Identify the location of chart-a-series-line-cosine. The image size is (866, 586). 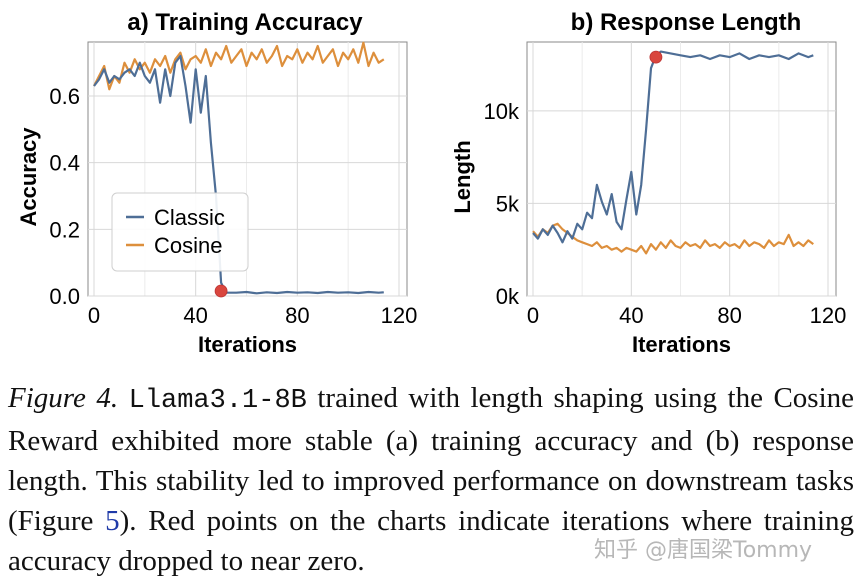
(239, 66).